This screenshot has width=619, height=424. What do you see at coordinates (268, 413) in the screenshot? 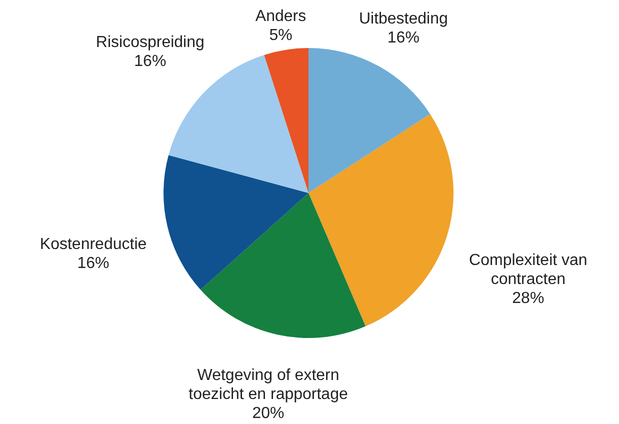
I see `data-label: 20%` at bounding box center [268, 413].